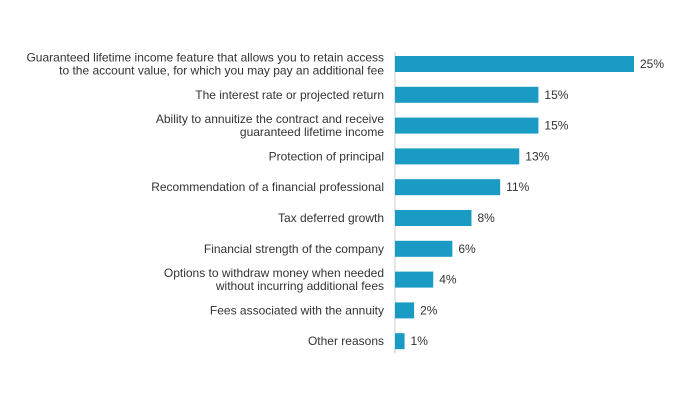  What do you see at coordinates (448, 280) in the screenshot?
I see `value-label: 4%` at bounding box center [448, 280].